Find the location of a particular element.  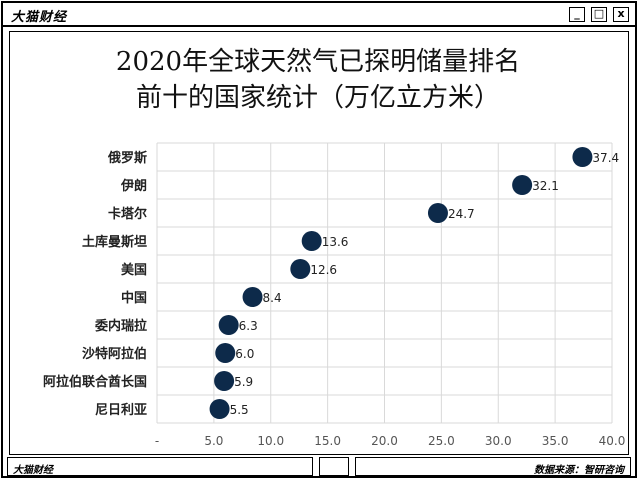

category-label: 土库曼斯坦 is located at coordinates (114, 242).